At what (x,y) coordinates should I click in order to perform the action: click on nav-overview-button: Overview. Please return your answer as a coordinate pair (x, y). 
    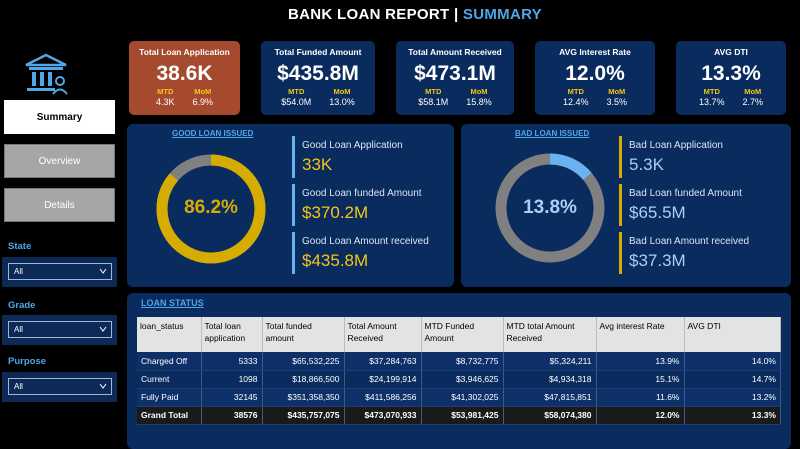
    Looking at the image, I should click on (59, 161).